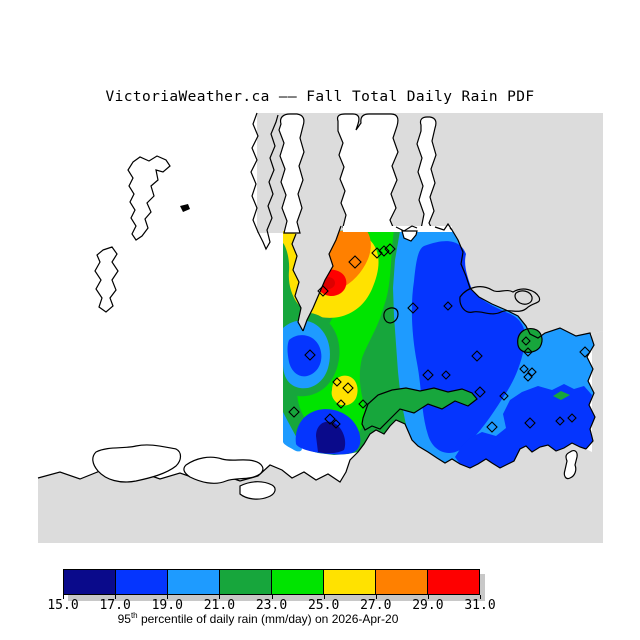 The height and width of the screenshot is (640, 640). I want to click on colorbar-tick-label: 23.0, so click(271, 605).